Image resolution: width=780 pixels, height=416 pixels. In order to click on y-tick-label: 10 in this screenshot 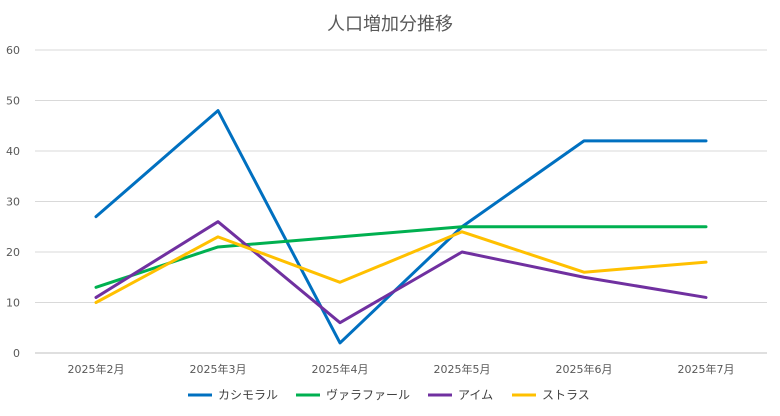, I will do `click(13, 303)`.